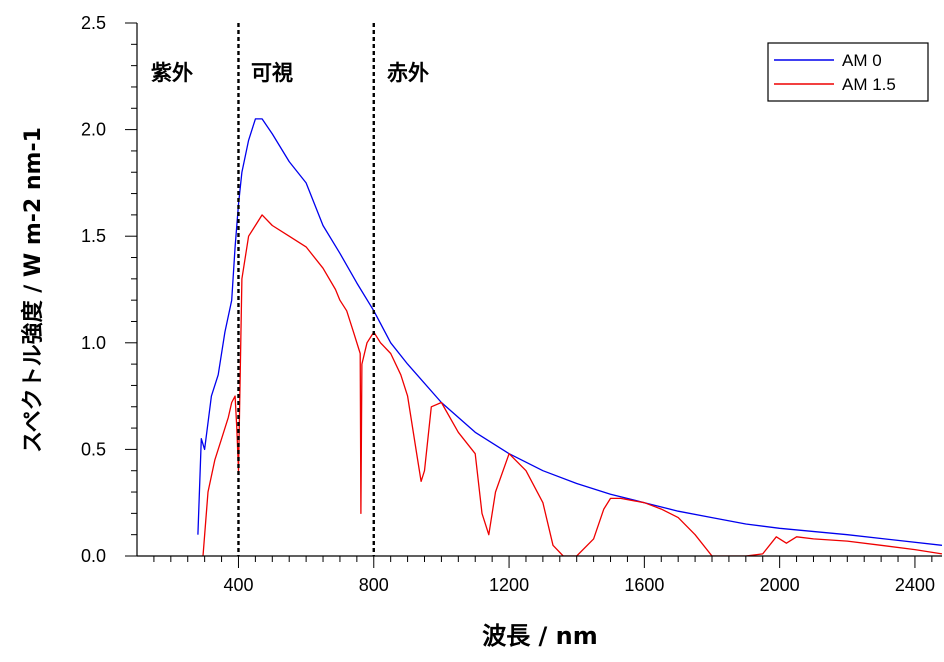  I want to click on y-tick-label-5: 2.5, so click(93, 23).